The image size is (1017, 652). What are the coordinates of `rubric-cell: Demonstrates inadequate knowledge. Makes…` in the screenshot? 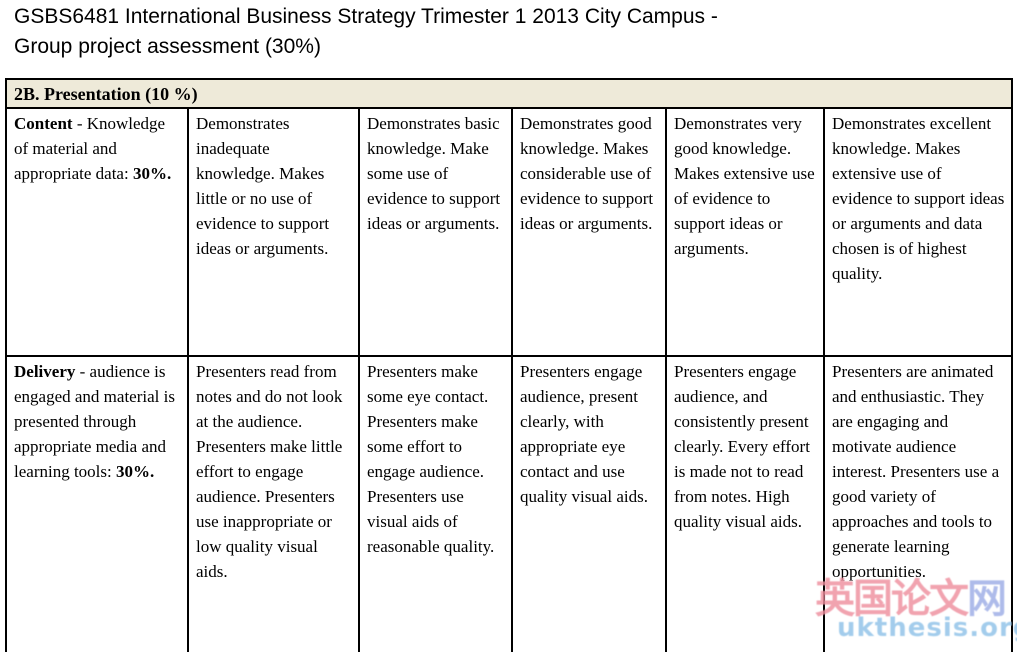 It's located at (273, 232).